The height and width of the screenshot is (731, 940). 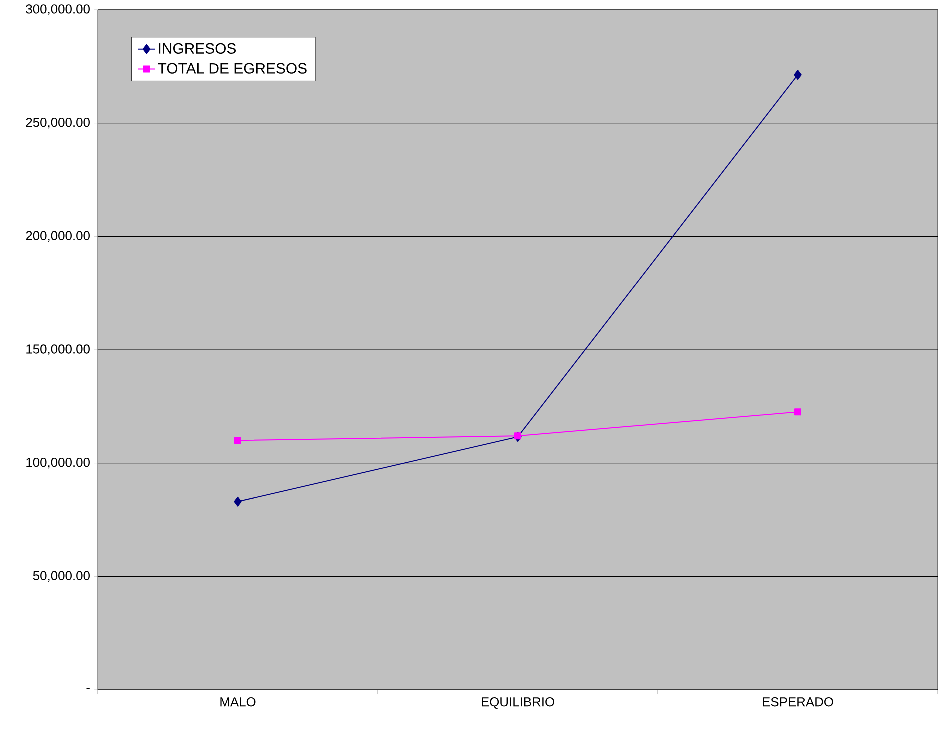 What do you see at coordinates (58, 463) in the screenshot?
I see `y-tick-label: 100,000.00` at bounding box center [58, 463].